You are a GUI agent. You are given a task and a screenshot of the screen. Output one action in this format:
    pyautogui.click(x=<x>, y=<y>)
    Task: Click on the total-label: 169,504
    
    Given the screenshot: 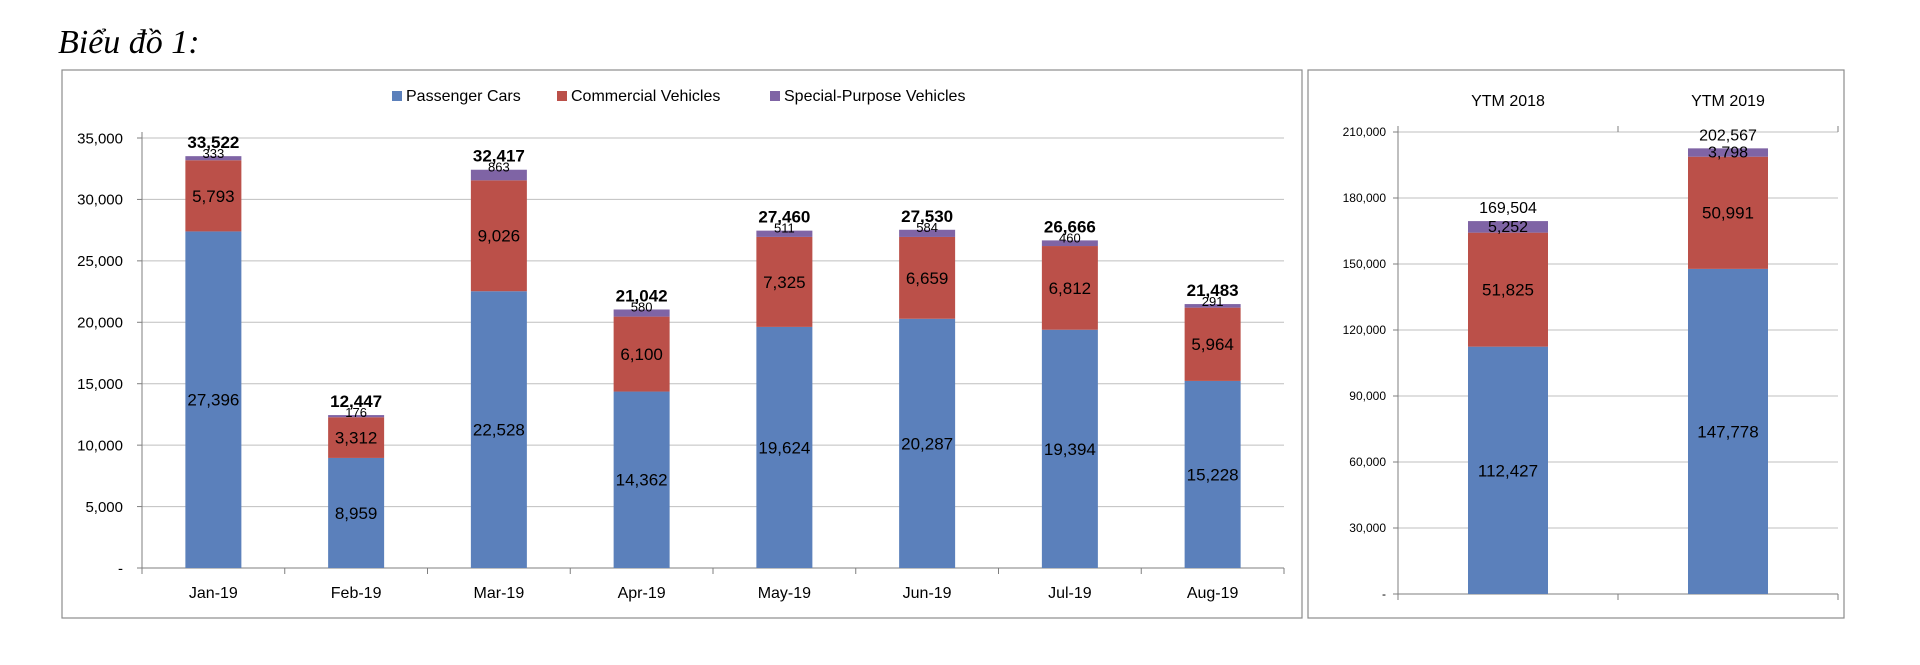 What is the action you would take?
    pyautogui.click(x=1508, y=208)
    